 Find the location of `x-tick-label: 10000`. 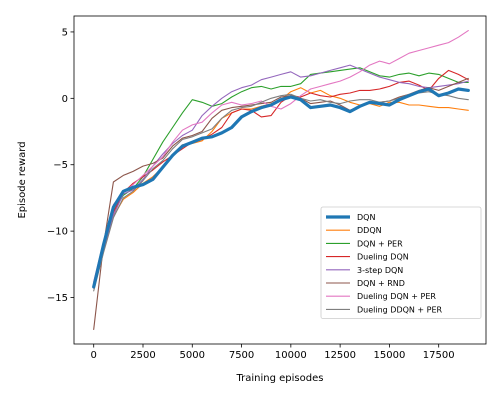

x-tick-label: 10000 is located at coordinates (291, 355).